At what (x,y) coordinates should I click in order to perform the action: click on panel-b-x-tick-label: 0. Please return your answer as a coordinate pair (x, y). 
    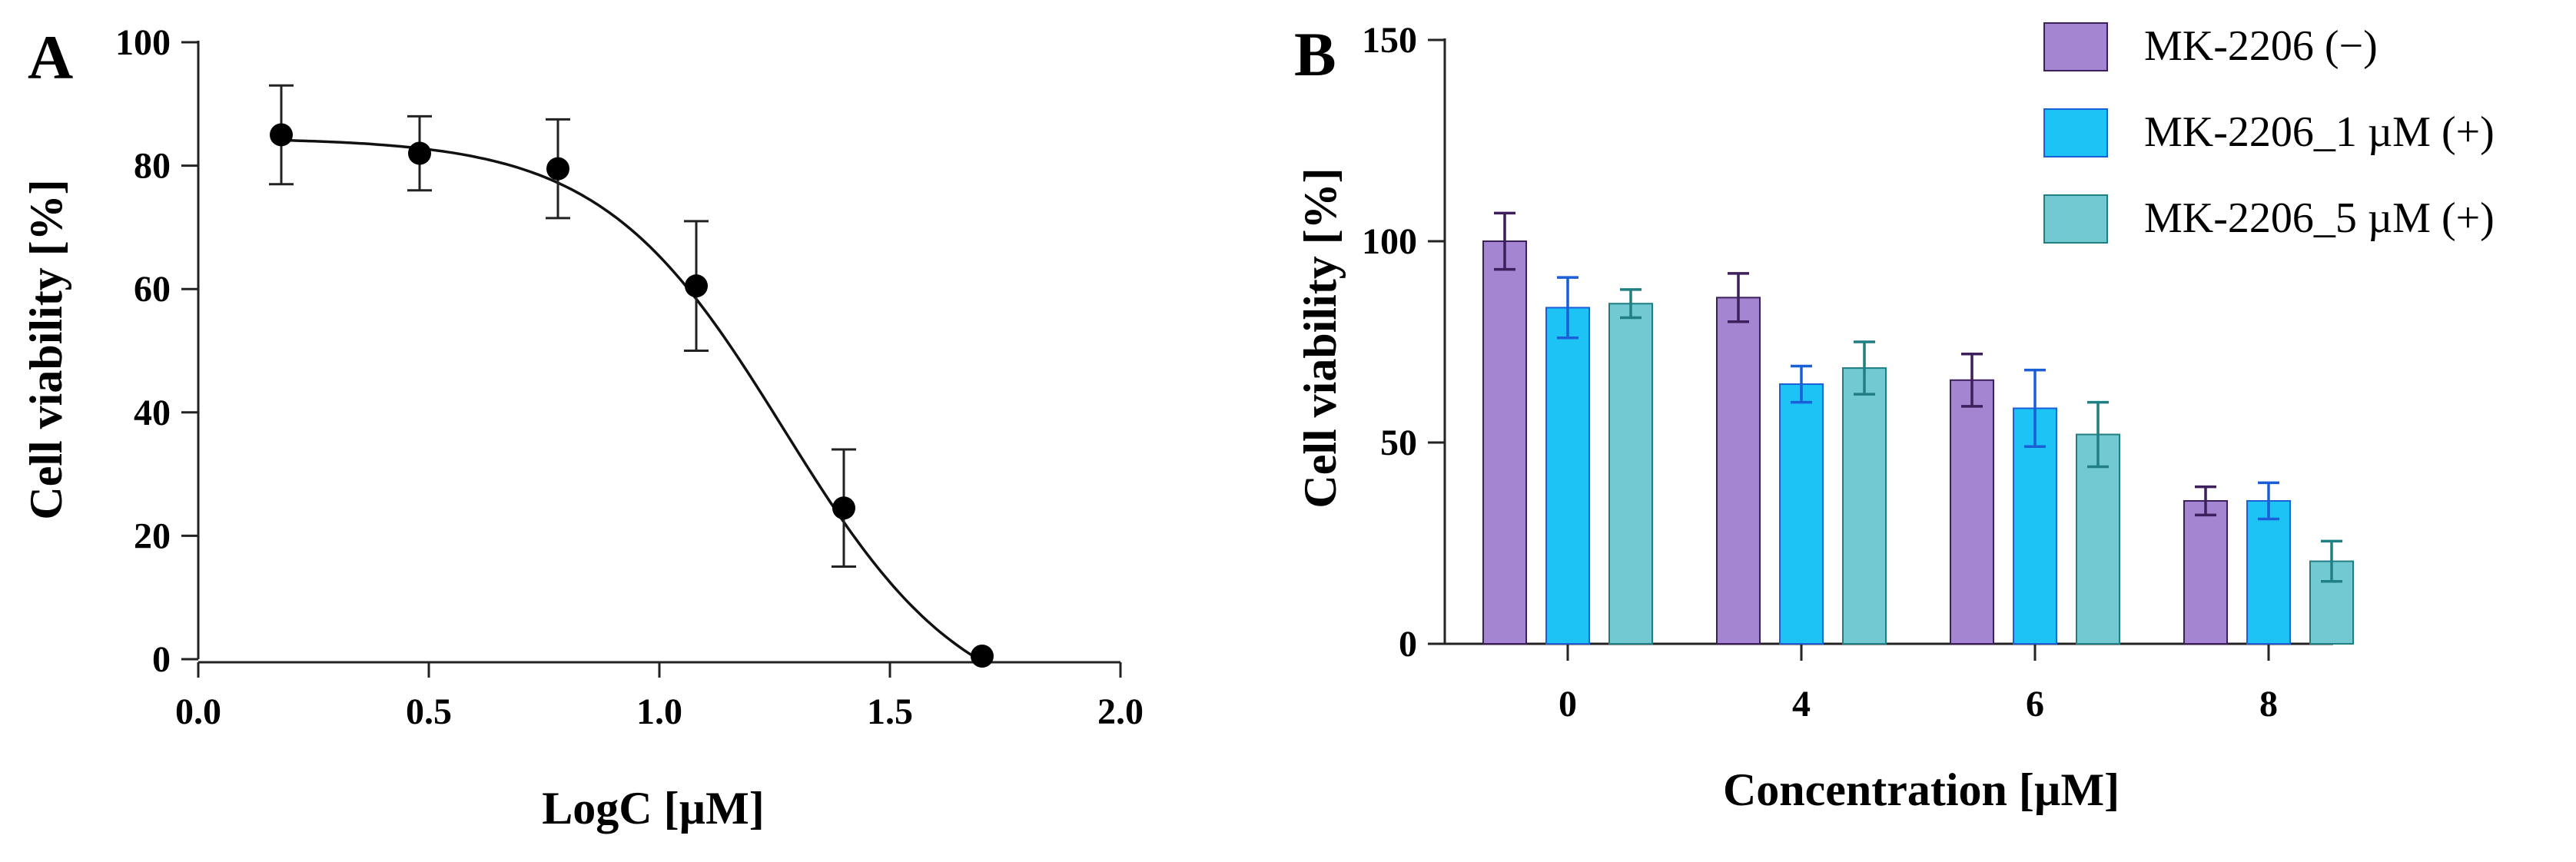
    Looking at the image, I should click on (1568, 704).